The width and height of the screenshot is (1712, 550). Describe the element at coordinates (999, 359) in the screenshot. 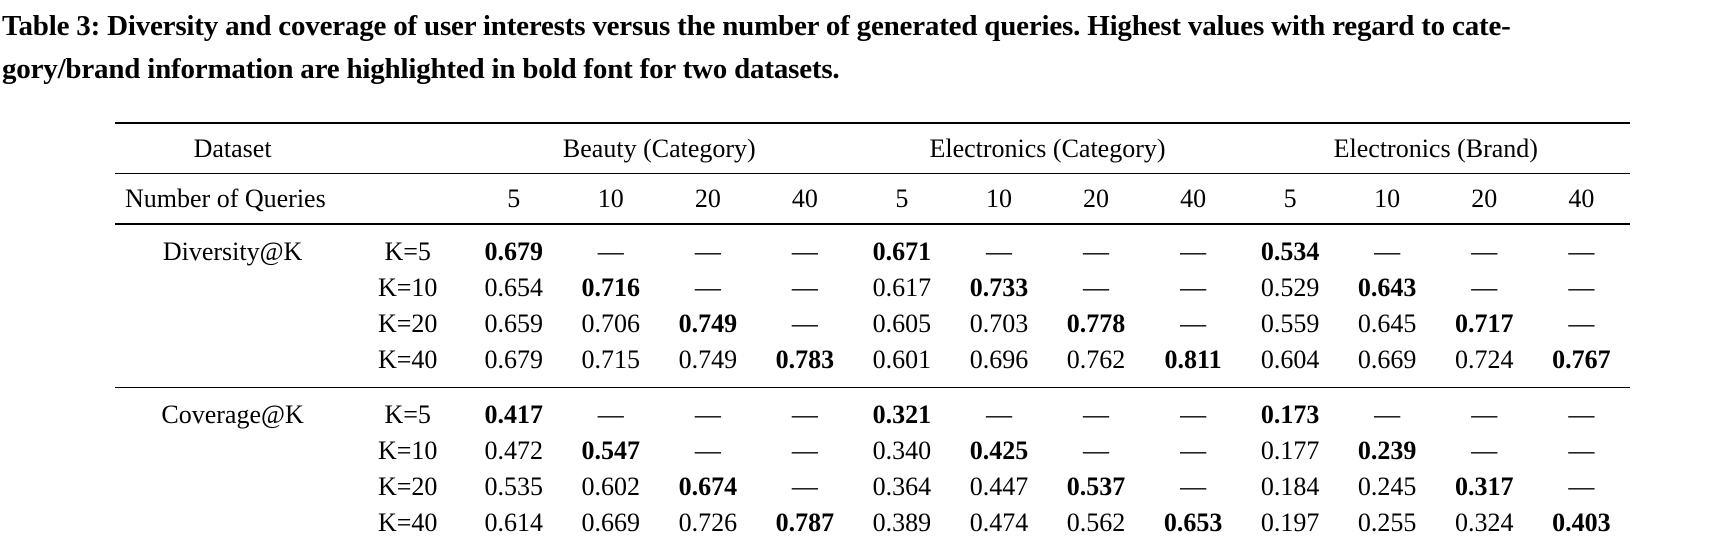

I see `value-cell: 0.696` at that location.